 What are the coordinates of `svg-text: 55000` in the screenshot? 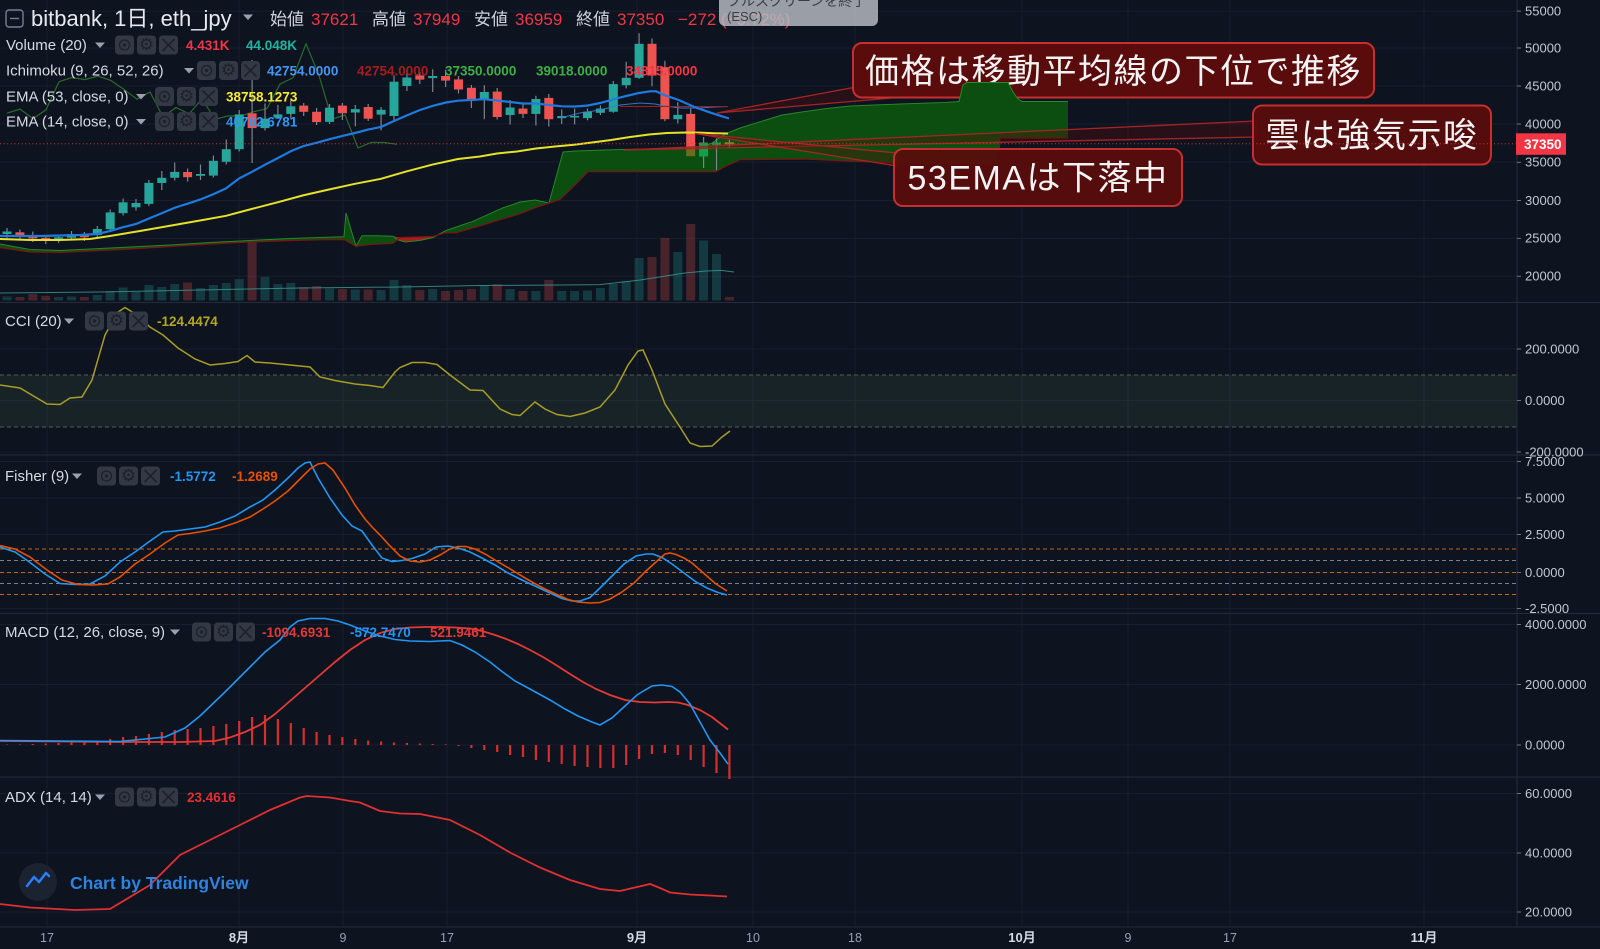 It's located at (1543, 10).